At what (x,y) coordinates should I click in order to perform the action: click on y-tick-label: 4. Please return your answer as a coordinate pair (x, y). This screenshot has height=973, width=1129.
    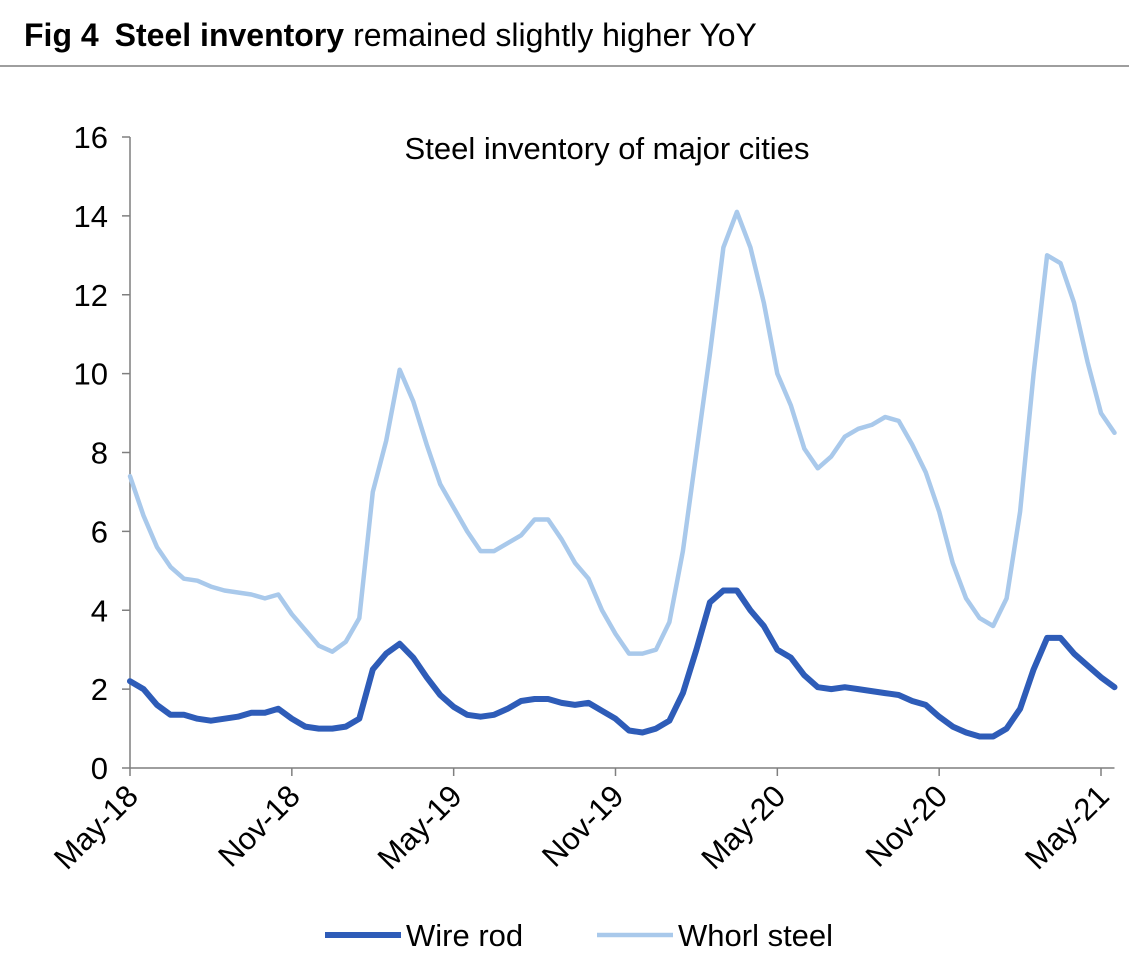
    Looking at the image, I should click on (99, 610).